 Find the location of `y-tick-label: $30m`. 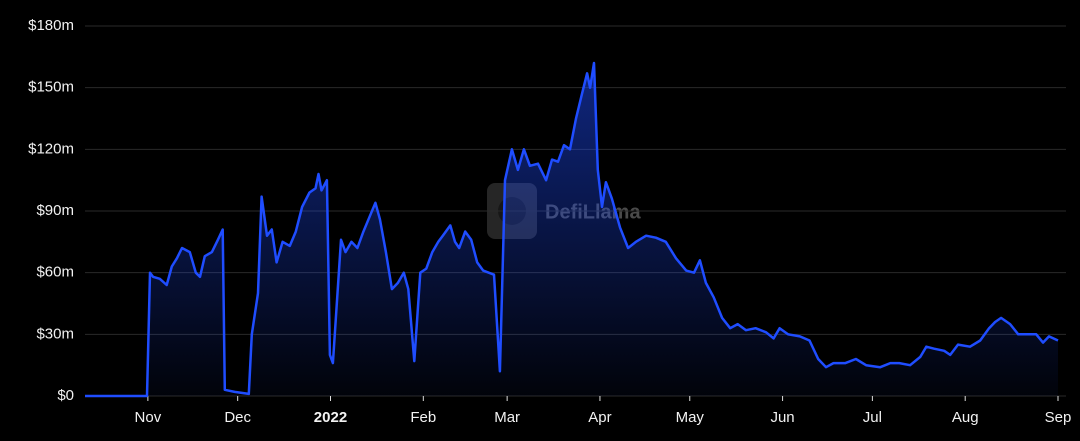

y-tick-label: $30m is located at coordinates (55, 333).